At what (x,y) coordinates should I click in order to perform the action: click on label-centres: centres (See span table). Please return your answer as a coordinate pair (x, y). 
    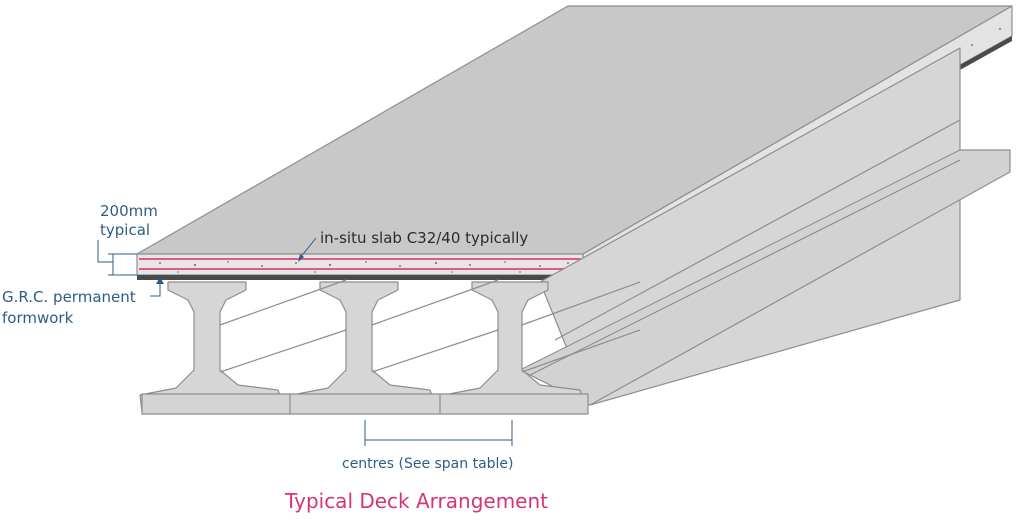
    Looking at the image, I should click on (428, 464).